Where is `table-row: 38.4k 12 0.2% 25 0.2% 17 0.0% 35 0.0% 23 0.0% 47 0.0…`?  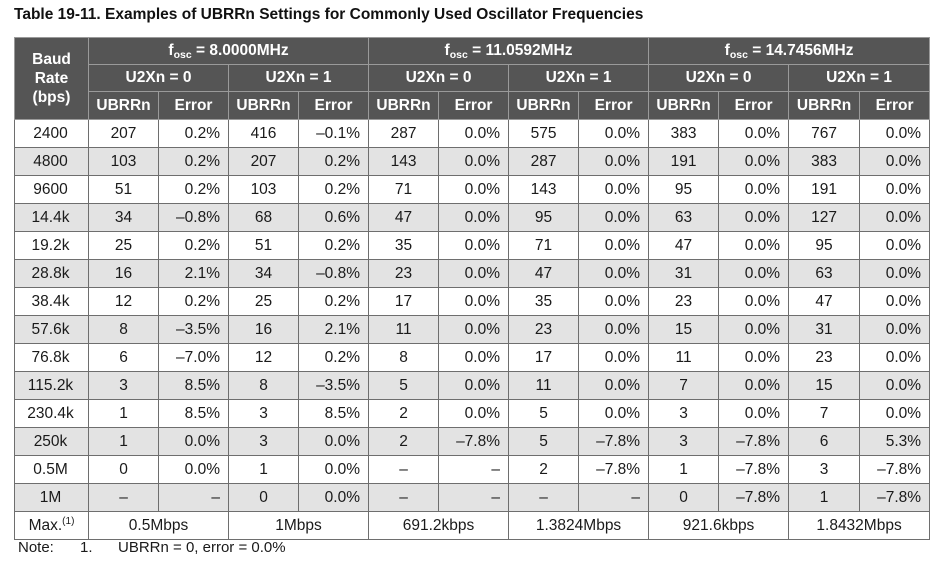
table-row: 38.4k 12 0.2% 25 0.2% 17 0.0% 35 0.0% 23 0.0% 47 0.0… is located at coordinates (472, 301).